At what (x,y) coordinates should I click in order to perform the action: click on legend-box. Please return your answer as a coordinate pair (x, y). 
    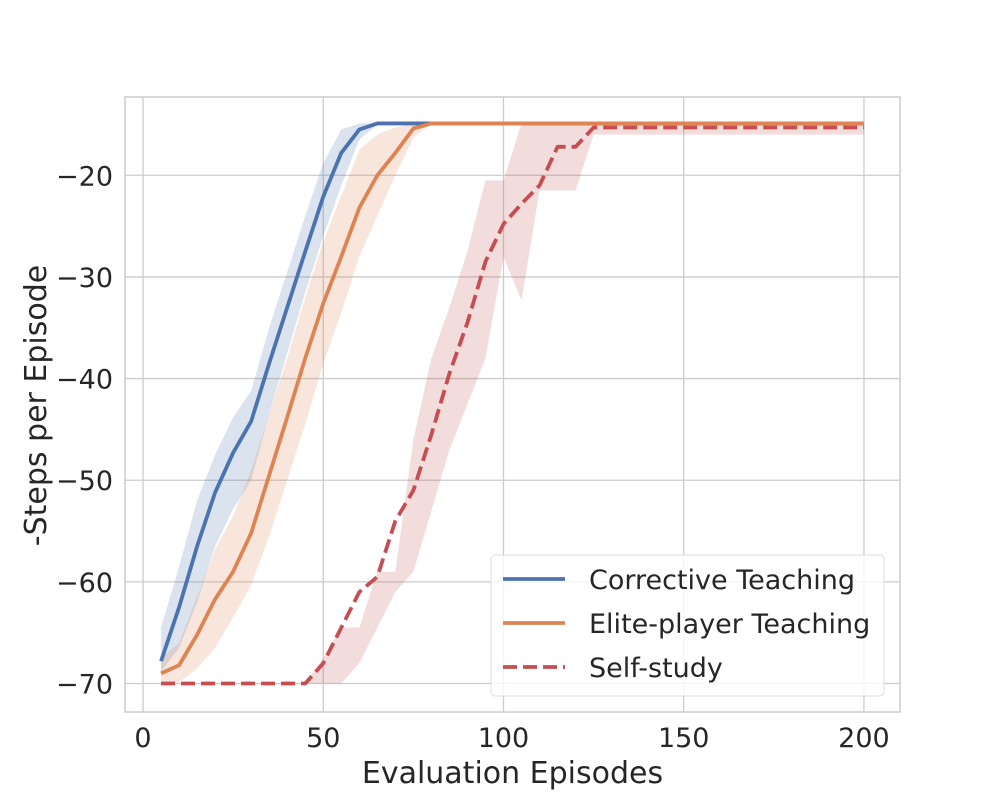
    Looking at the image, I should click on (687, 625).